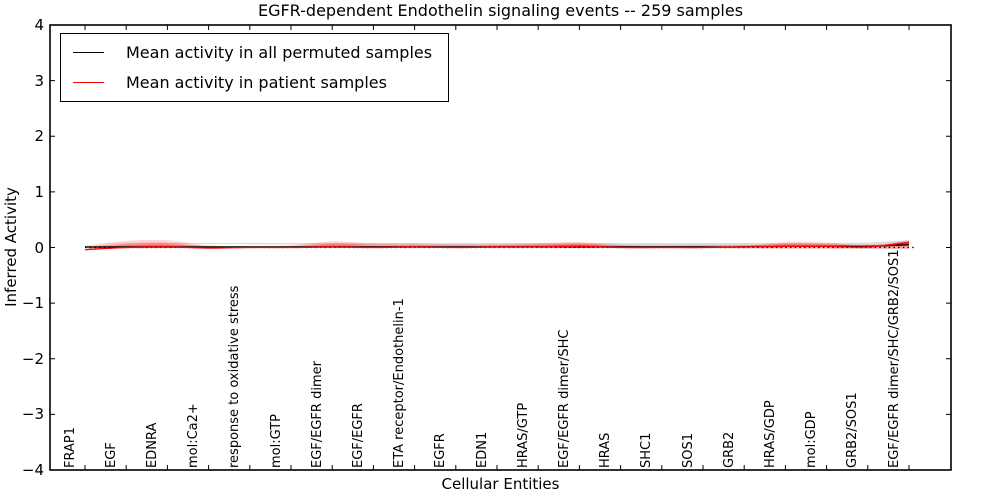  I want to click on x-tick-label: EDNRA, so click(152, 445).